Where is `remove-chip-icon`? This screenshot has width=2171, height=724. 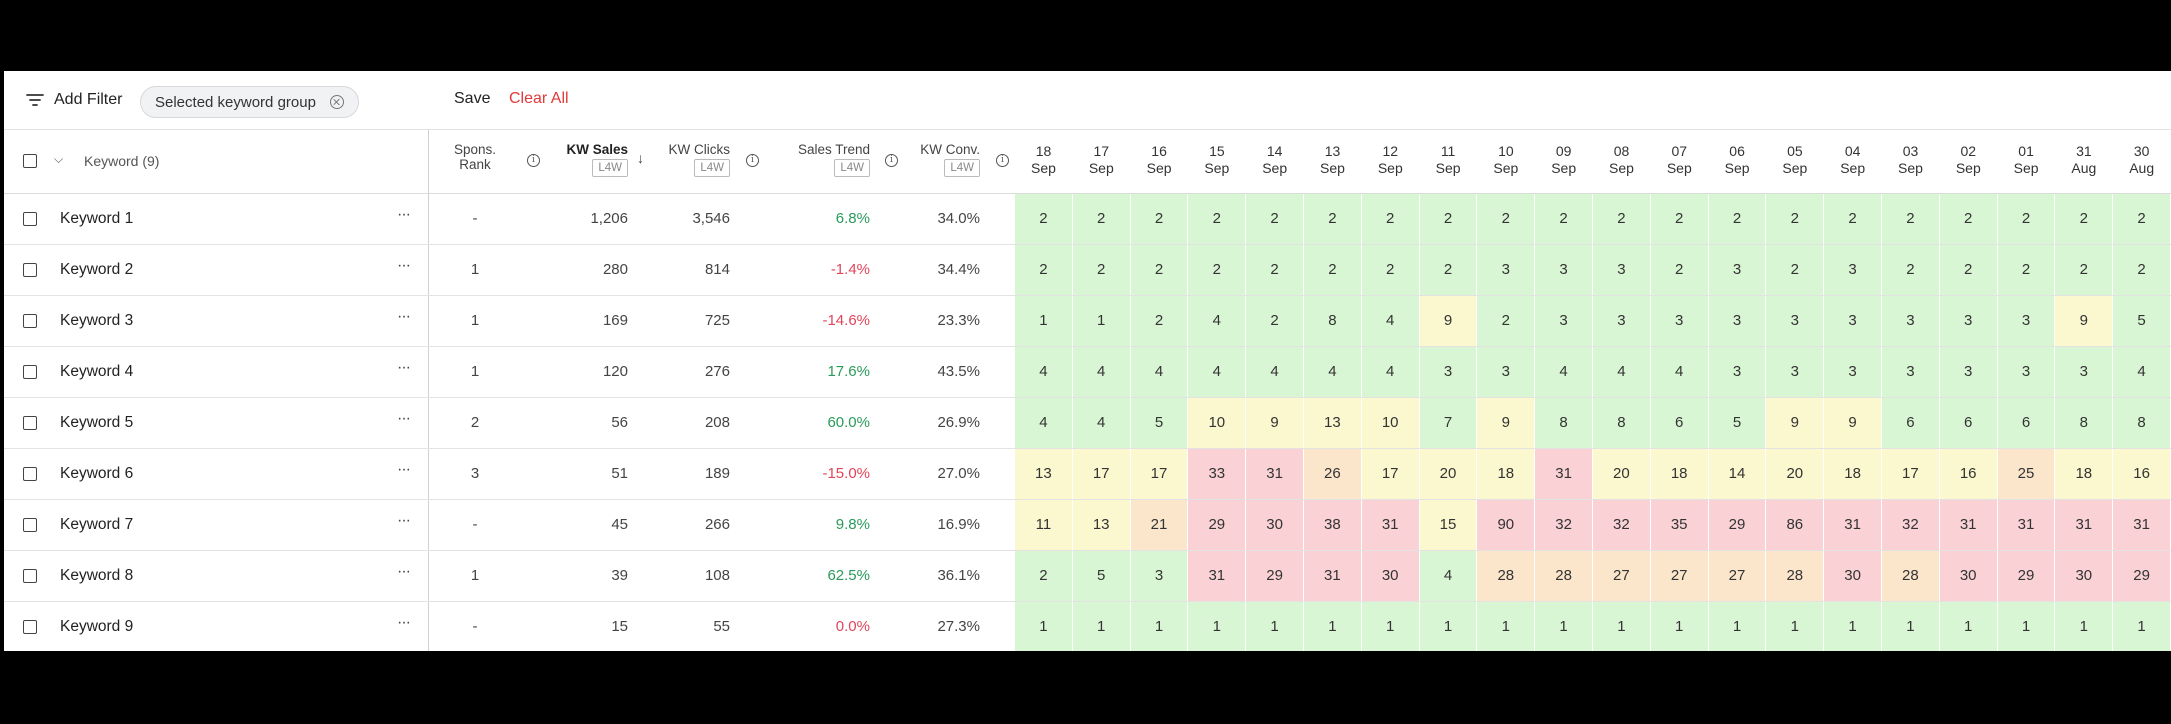
remove-chip-icon is located at coordinates (336, 102).